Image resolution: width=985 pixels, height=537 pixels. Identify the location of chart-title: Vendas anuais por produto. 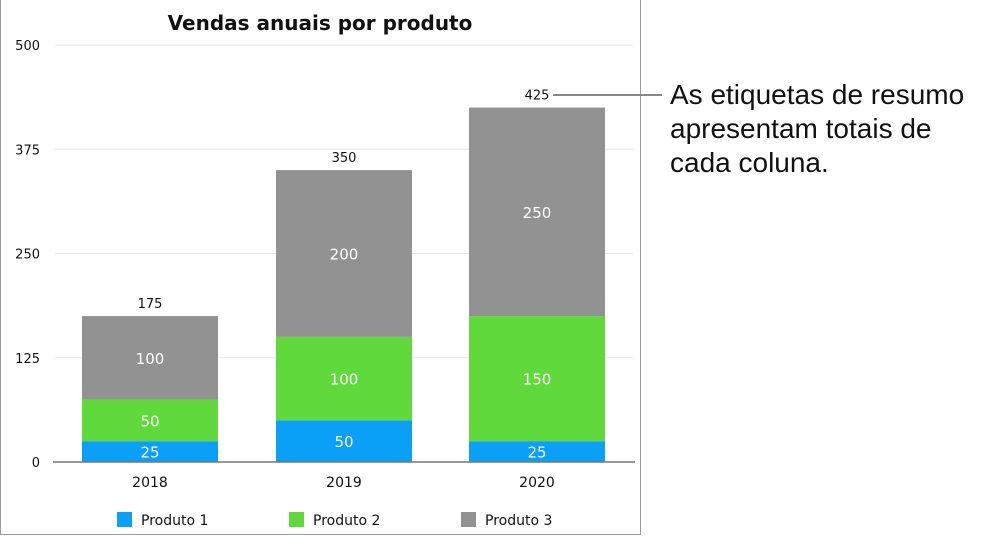
(320, 23).